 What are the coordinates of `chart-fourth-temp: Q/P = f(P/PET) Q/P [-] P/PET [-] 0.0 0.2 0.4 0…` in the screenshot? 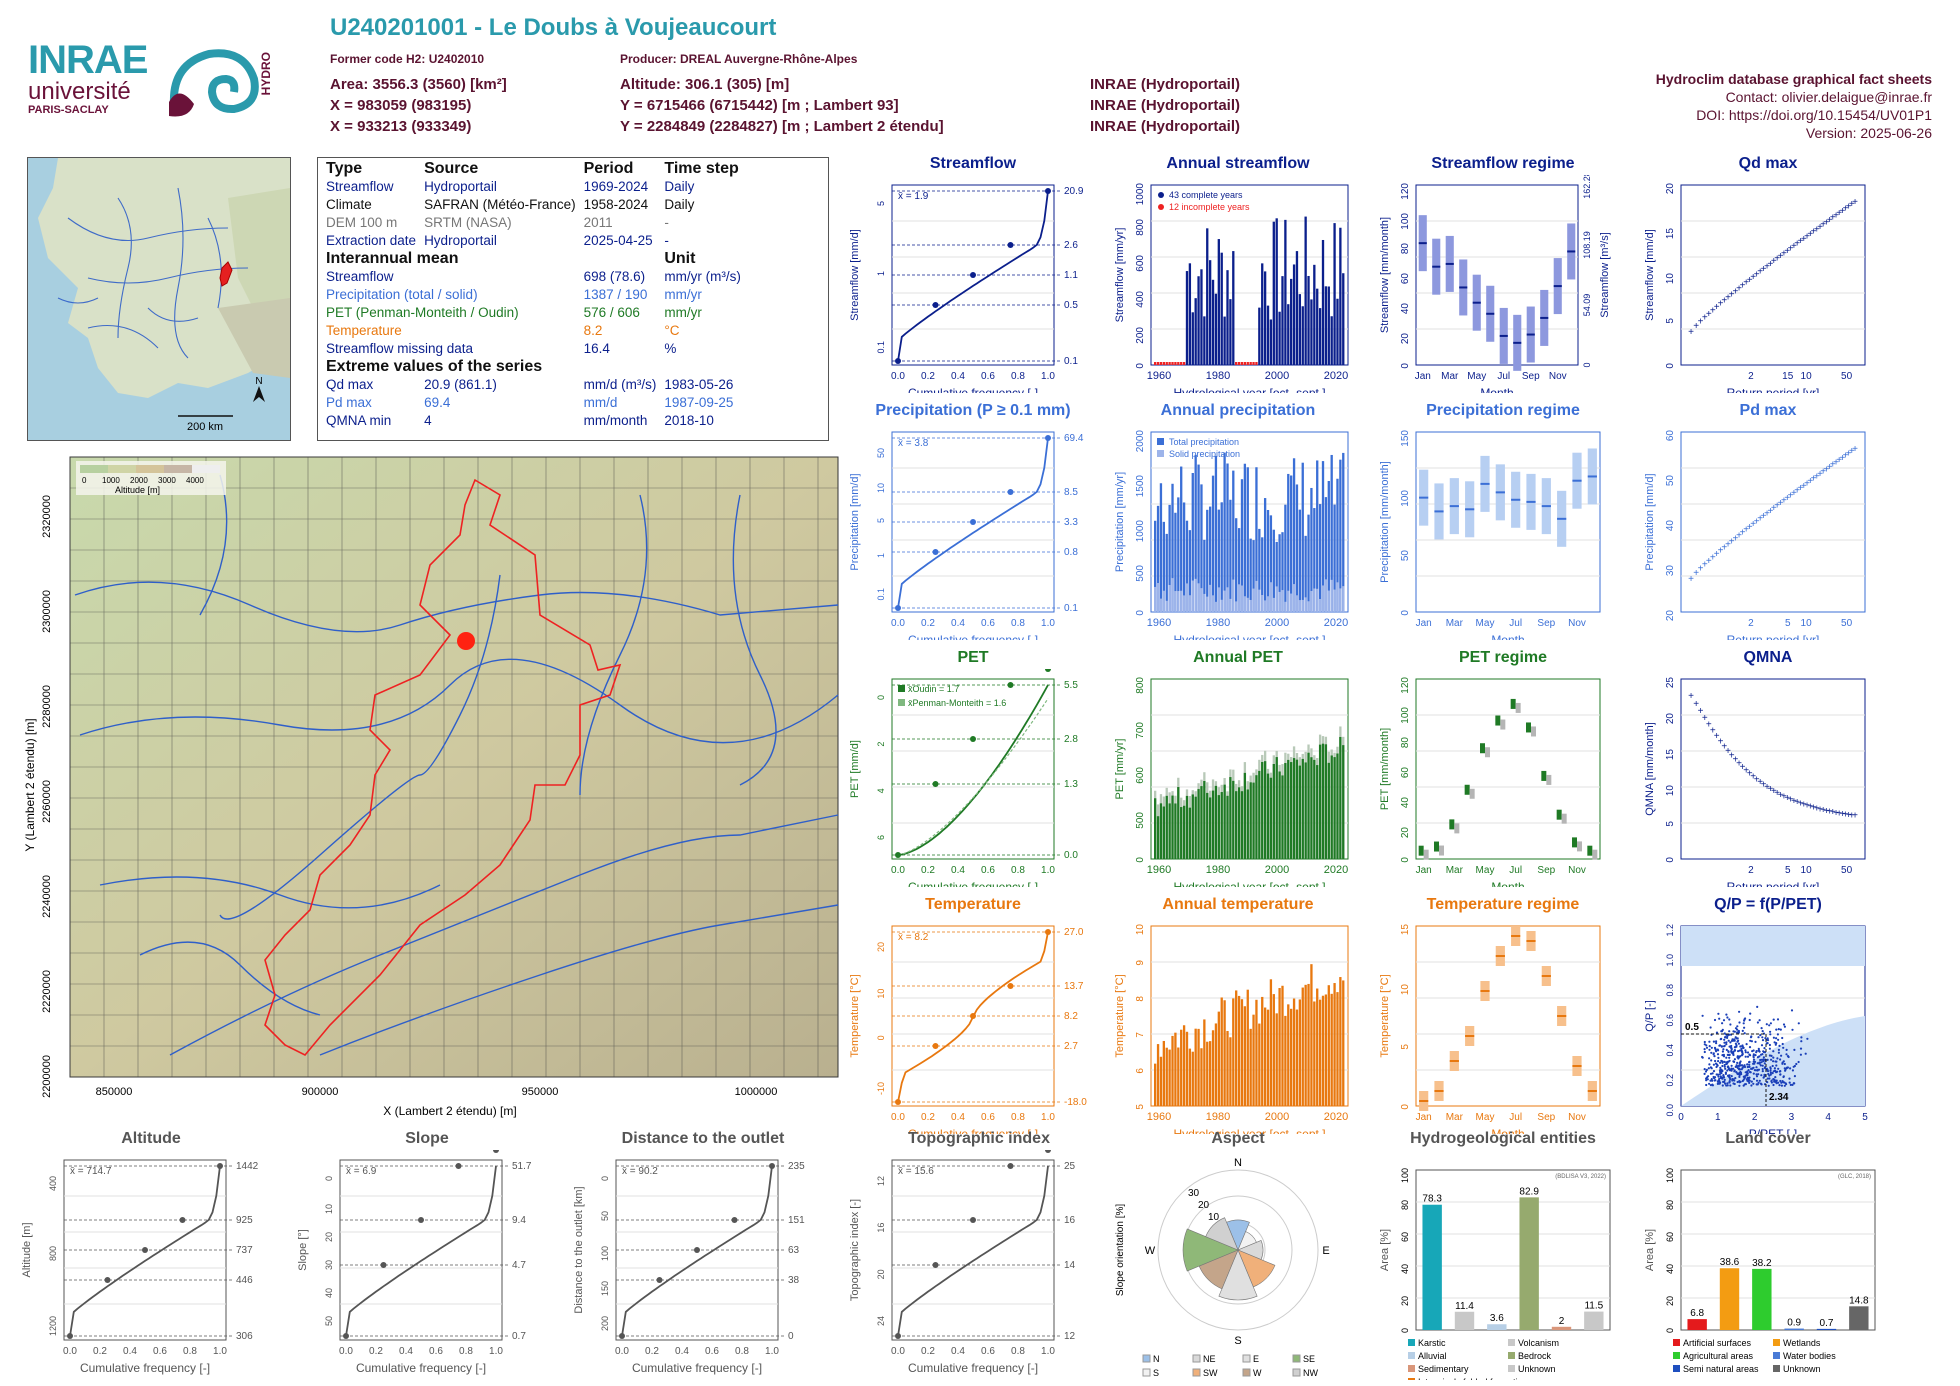 It's located at (1768, 1015).